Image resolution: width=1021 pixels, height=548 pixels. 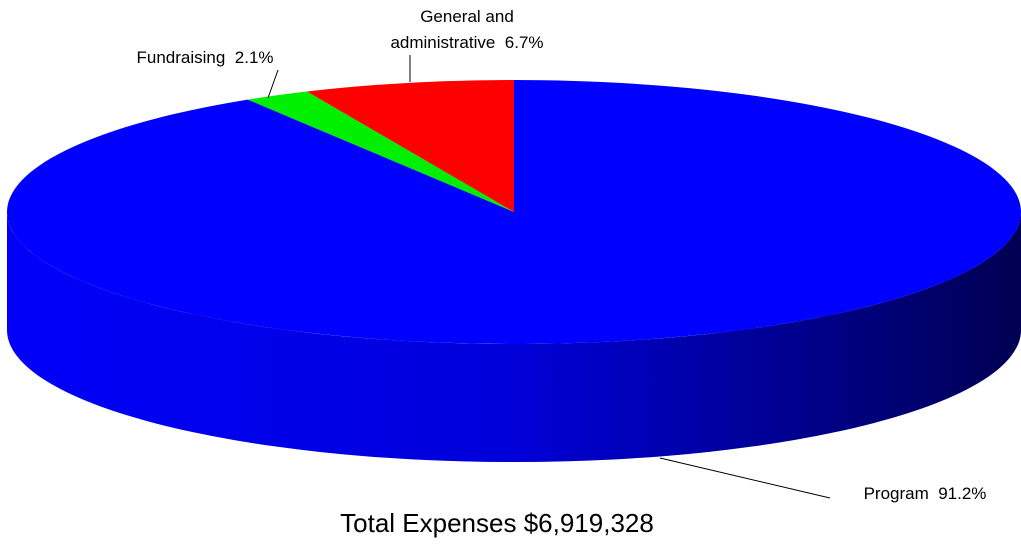 What do you see at coordinates (896, 493) in the screenshot?
I see `category-label: Program` at bounding box center [896, 493].